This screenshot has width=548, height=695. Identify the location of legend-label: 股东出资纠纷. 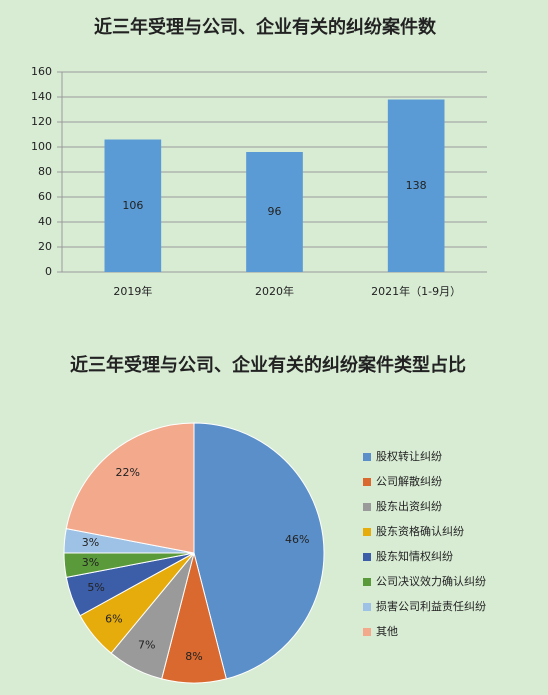
(409, 506).